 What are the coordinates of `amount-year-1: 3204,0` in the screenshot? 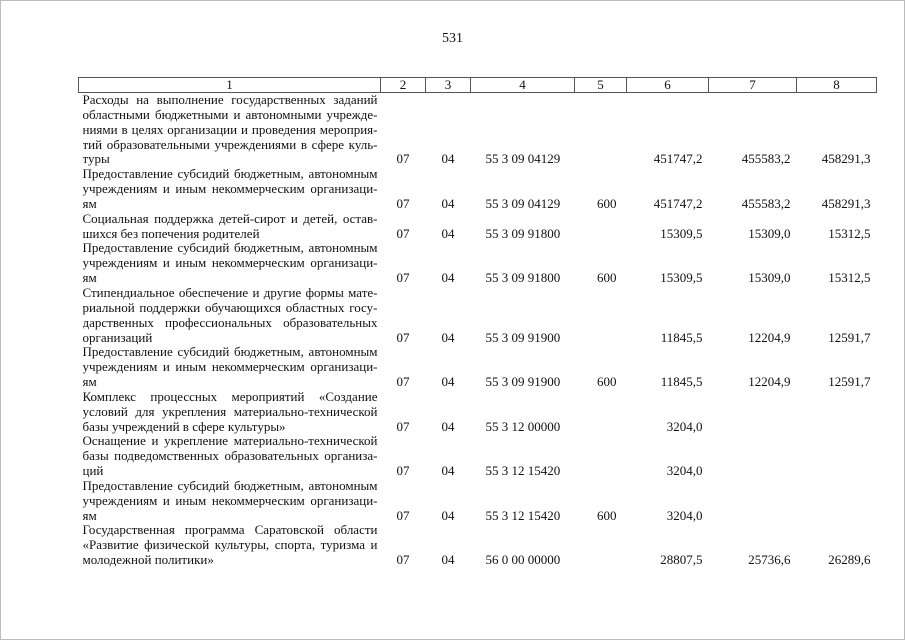 It's located at (684, 426).